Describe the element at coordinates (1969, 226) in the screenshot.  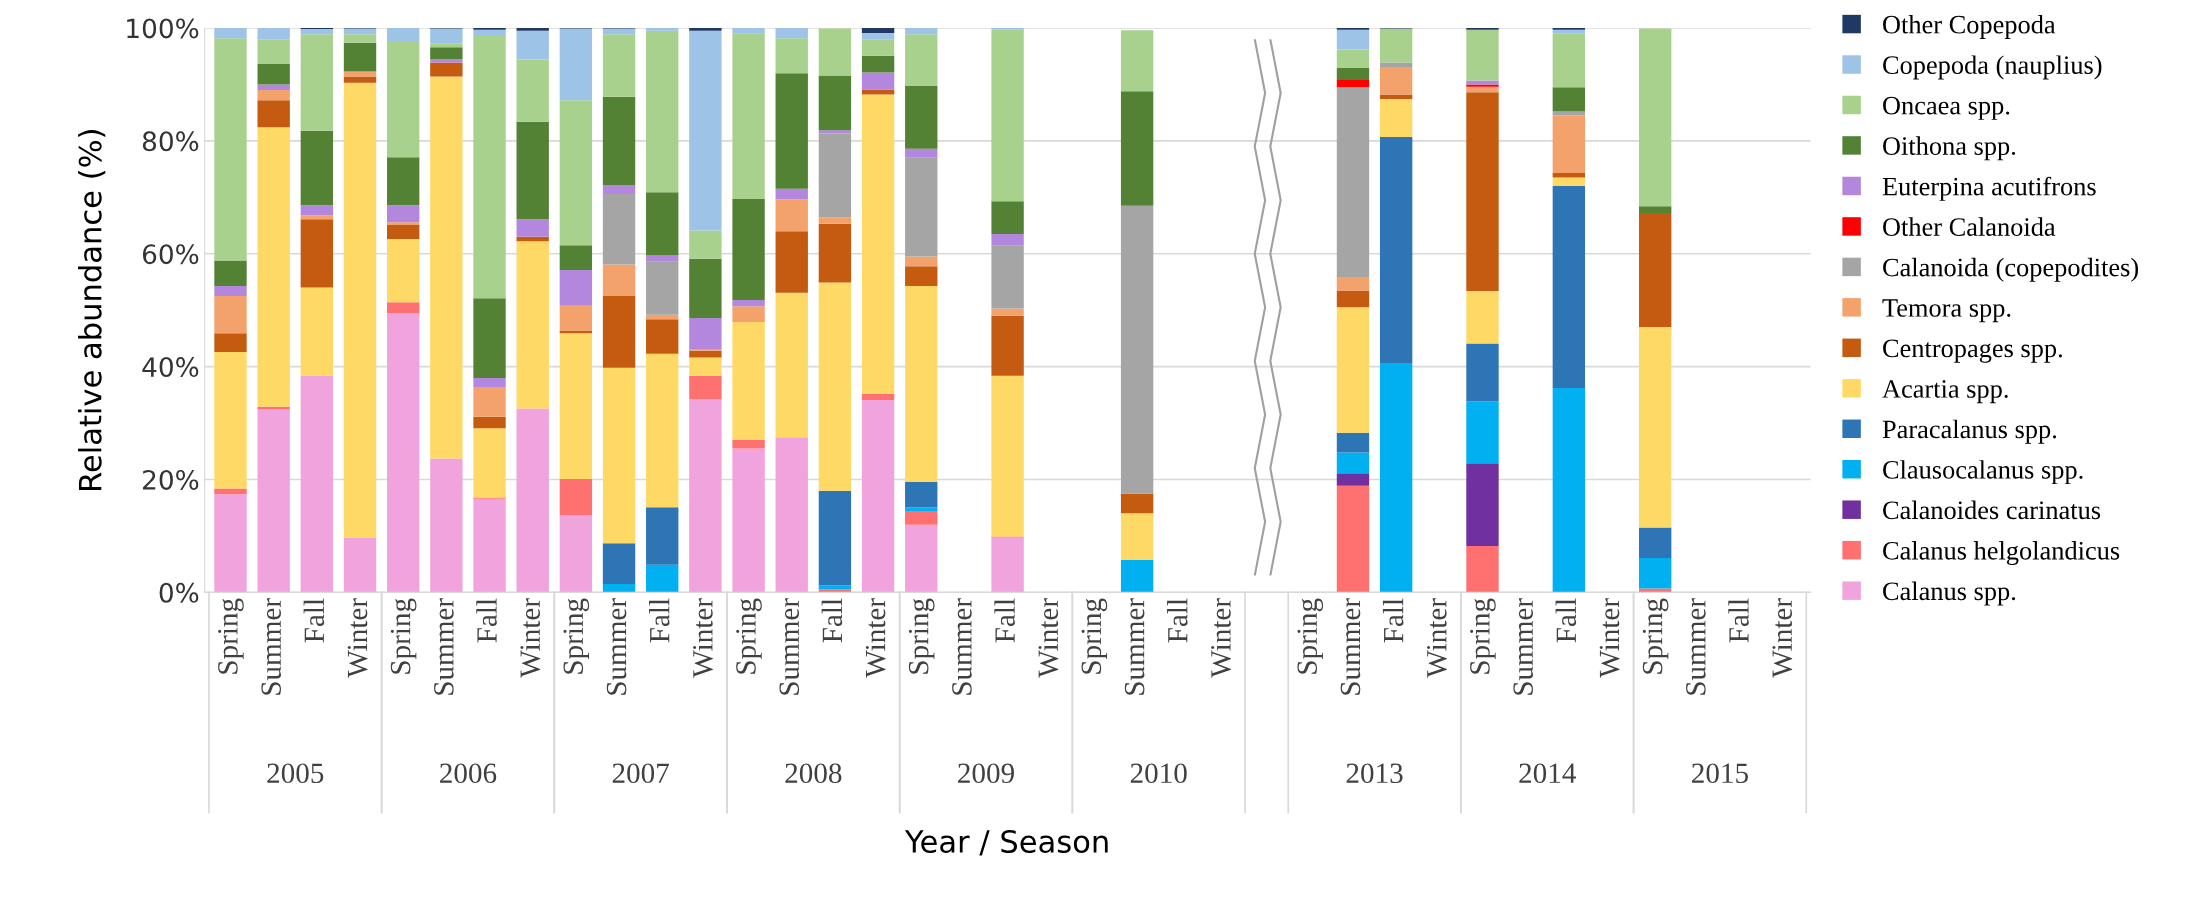
I see `legend-label: Other Calanoida` at that location.